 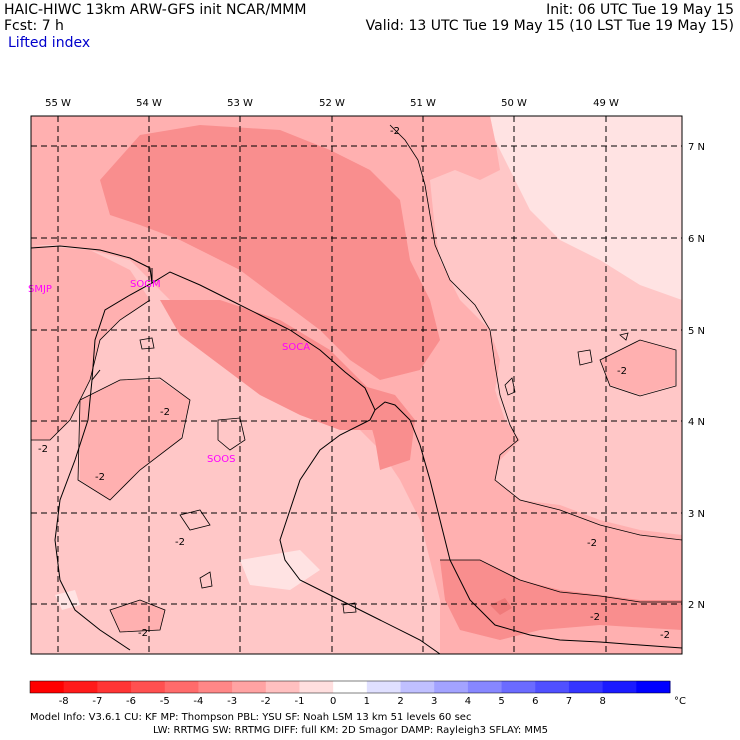 I want to click on lon-label: 53 W, so click(x=240, y=103).